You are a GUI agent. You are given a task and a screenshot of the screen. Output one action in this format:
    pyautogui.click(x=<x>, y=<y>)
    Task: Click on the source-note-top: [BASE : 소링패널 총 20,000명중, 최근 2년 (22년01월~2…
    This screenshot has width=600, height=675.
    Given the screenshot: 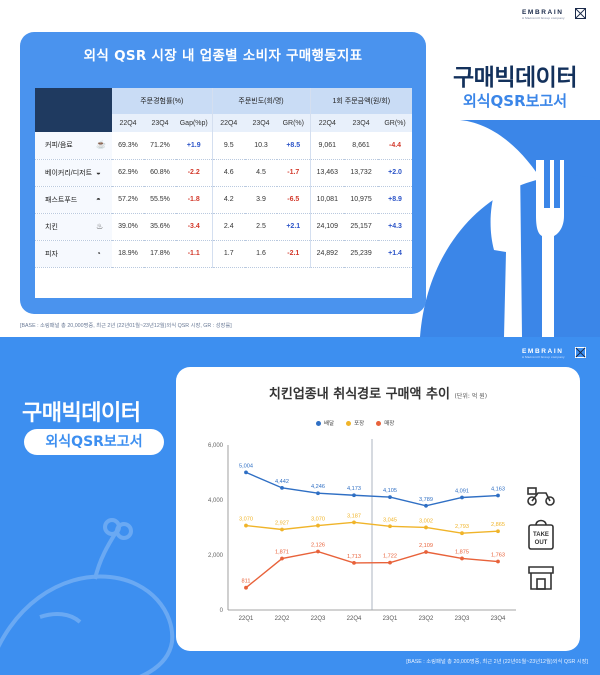 What is the action you would take?
    pyautogui.click(x=126, y=326)
    